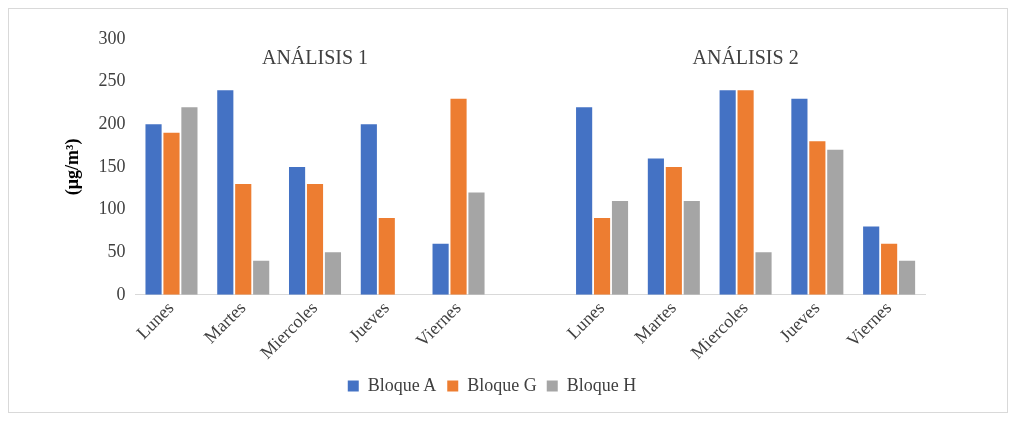 The height and width of the screenshot is (429, 1025). I want to click on y-tick-label: 100, so click(112, 208).